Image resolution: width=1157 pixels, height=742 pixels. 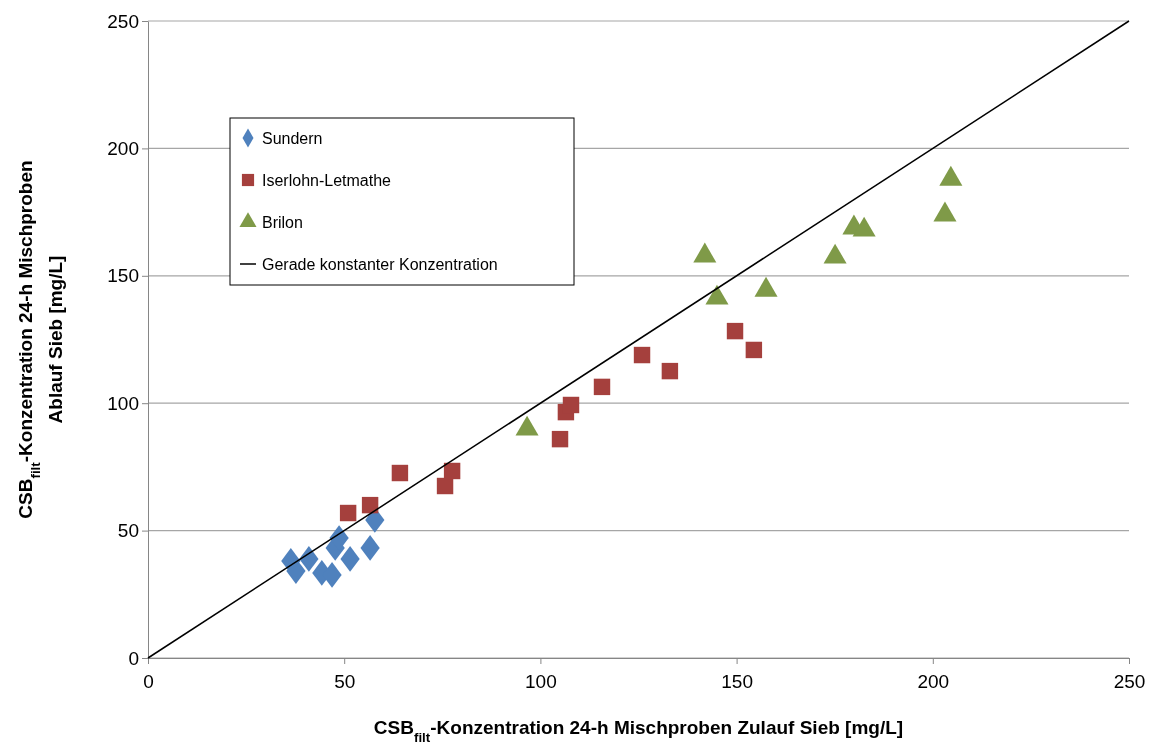 I want to click on y-tick-label: 0, so click(x=133, y=658).